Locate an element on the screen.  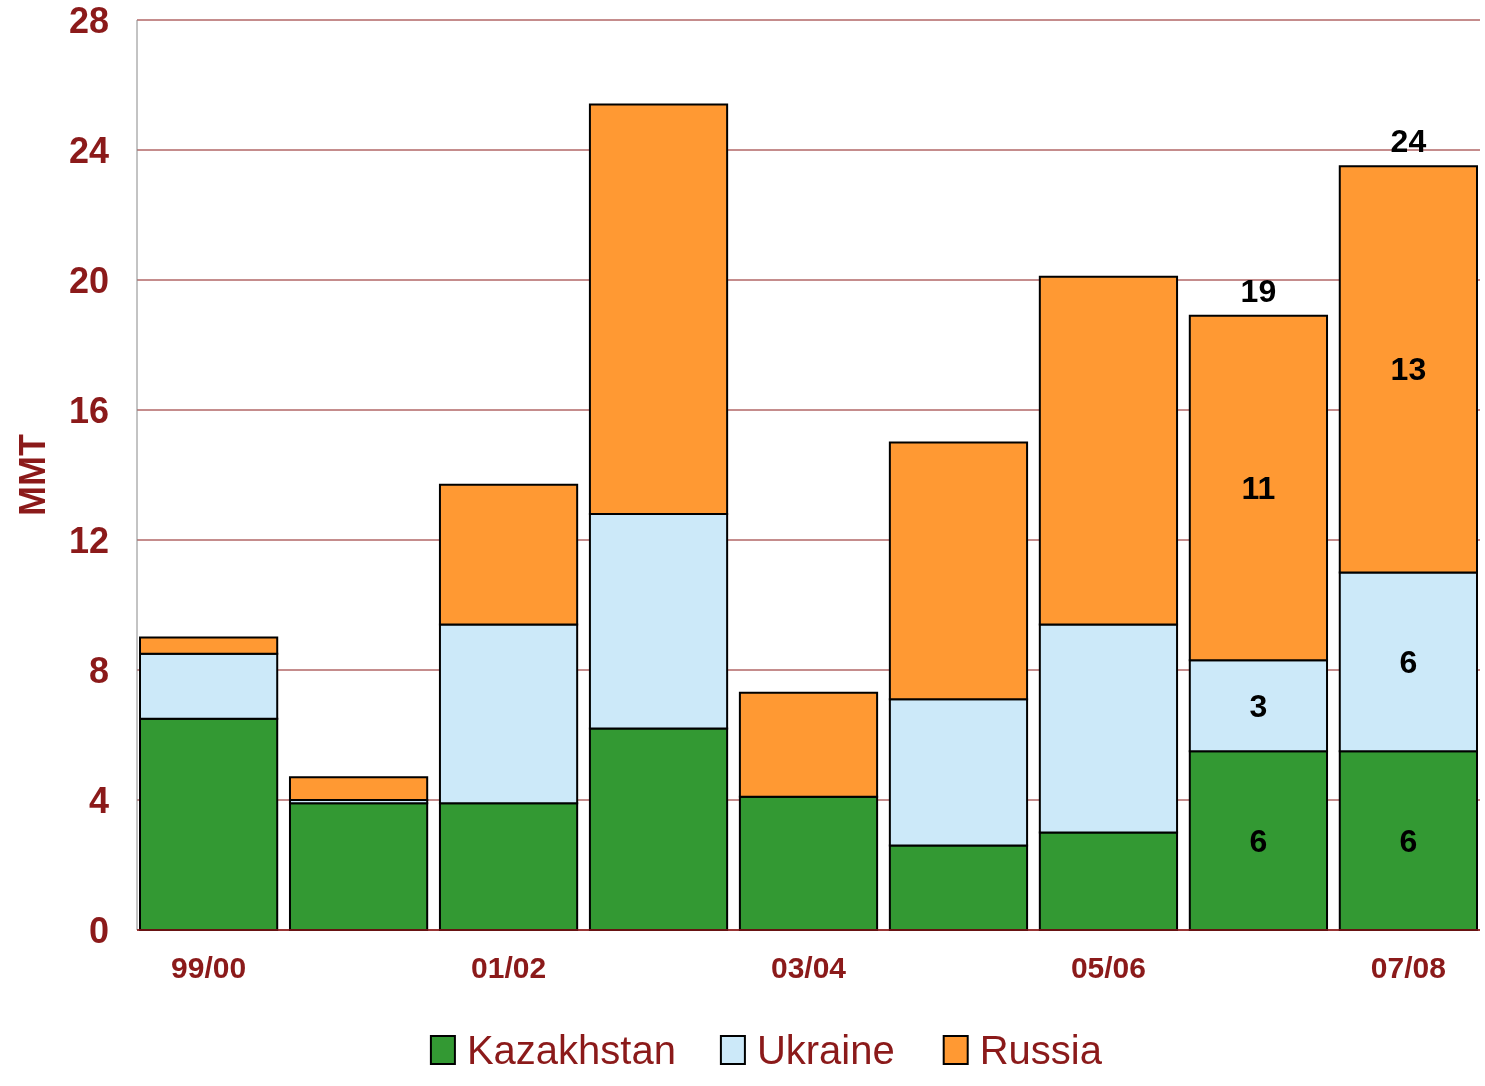
x-tick-label: 99/00 is located at coordinates (209, 967).